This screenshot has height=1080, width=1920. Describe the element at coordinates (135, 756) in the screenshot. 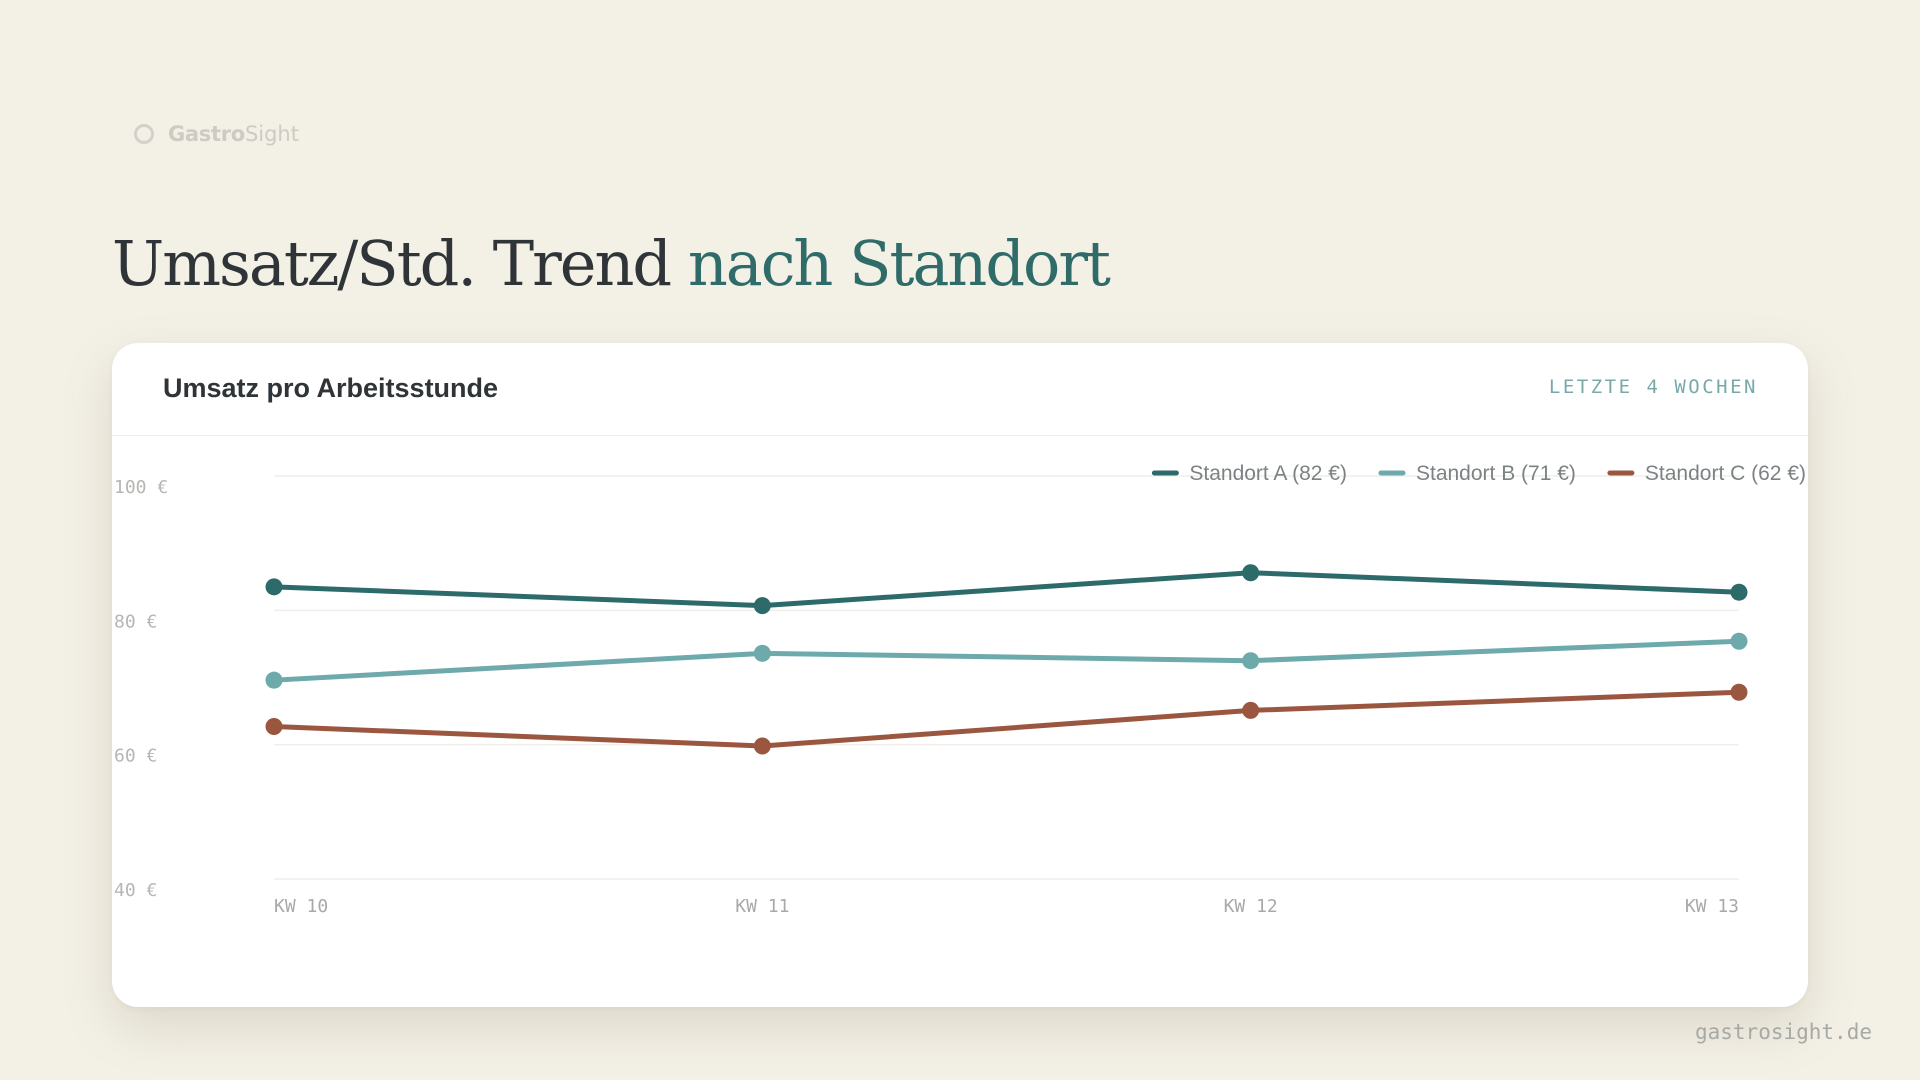

I see `y-tick-label: 60 €` at that location.